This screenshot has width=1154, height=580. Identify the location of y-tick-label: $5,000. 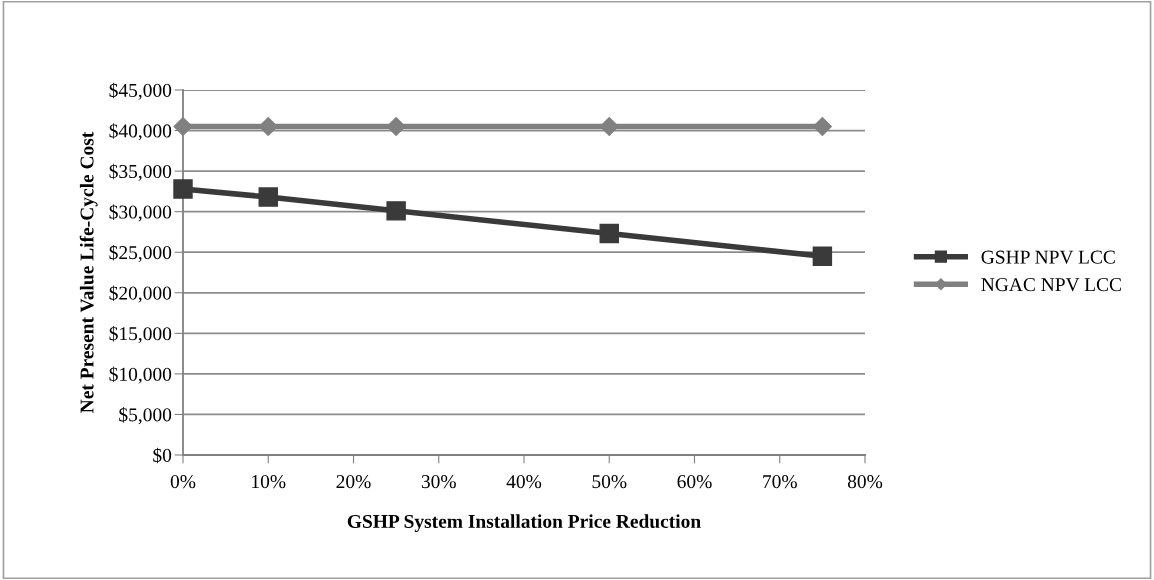
(145, 416).